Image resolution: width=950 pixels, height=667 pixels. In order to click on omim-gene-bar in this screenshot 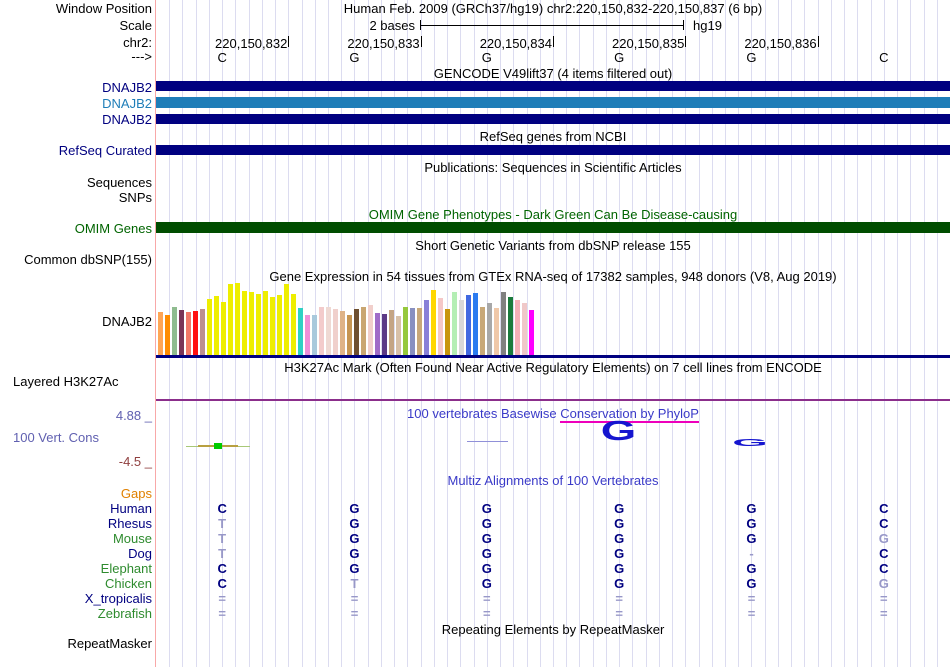, I will do `click(553, 227)`.